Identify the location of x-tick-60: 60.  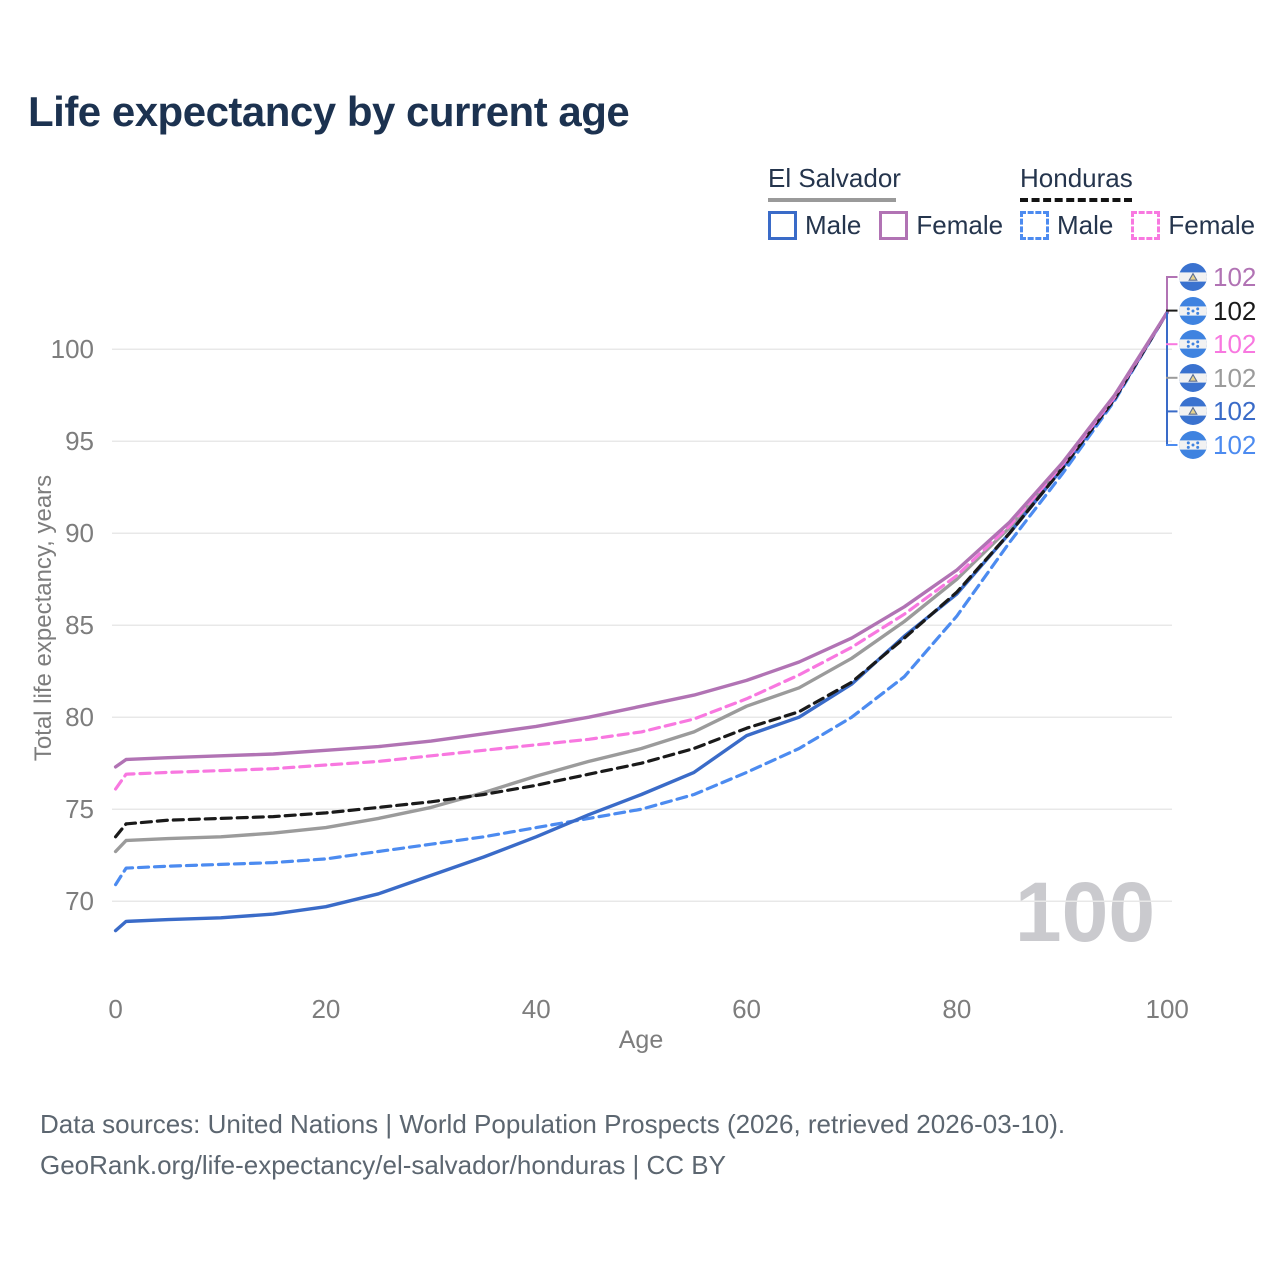
(747, 1009).